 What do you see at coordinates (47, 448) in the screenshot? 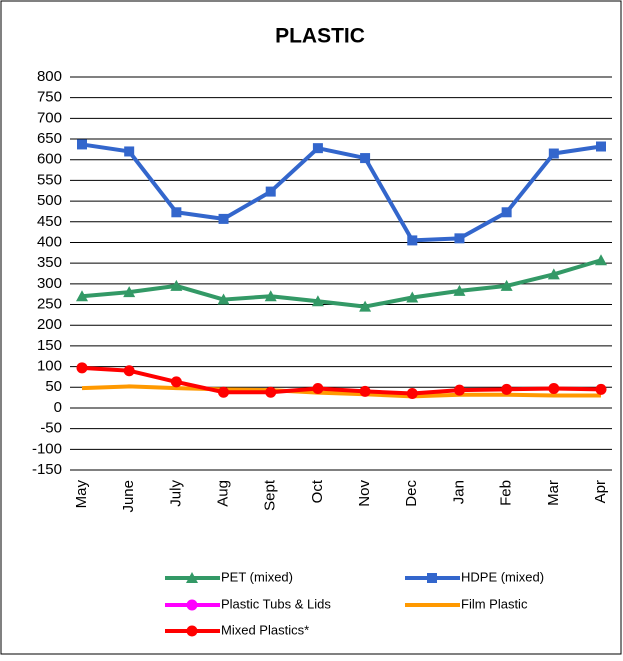
I see `y-tick-label: -100` at bounding box center [47, 448].